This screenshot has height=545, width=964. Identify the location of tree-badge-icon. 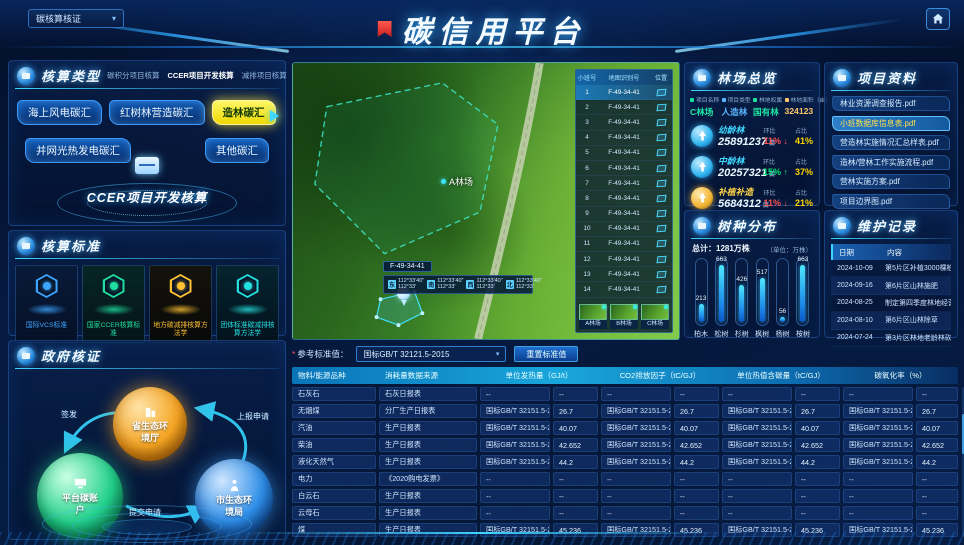
(702, 166).